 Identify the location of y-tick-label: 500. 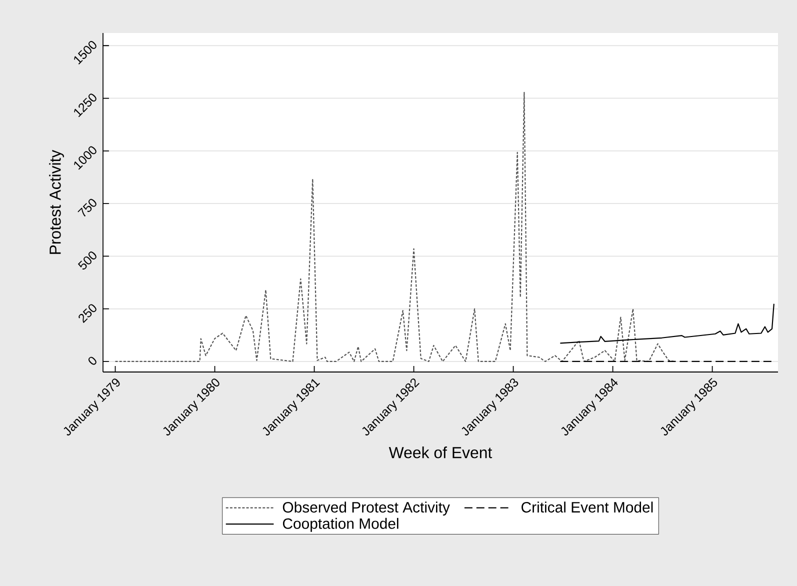
(87, 261).